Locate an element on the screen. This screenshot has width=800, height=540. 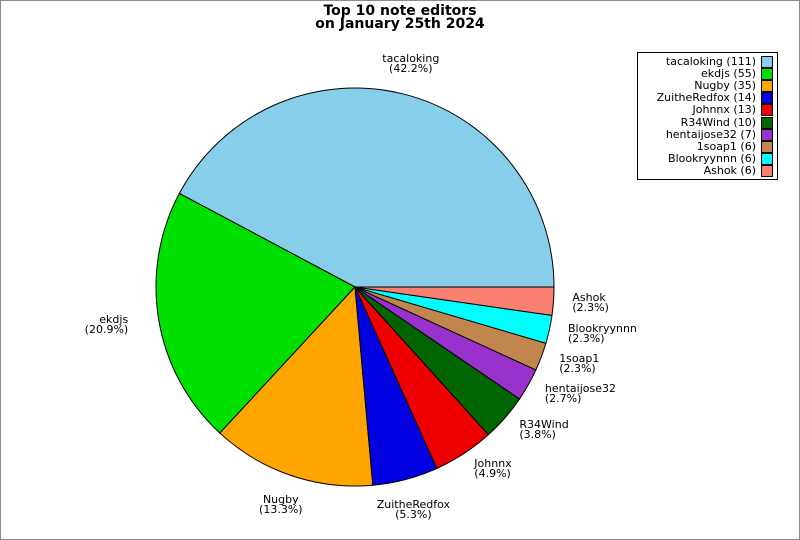
legend-row: Johnnx (13) is located at coordinates (707, 110).